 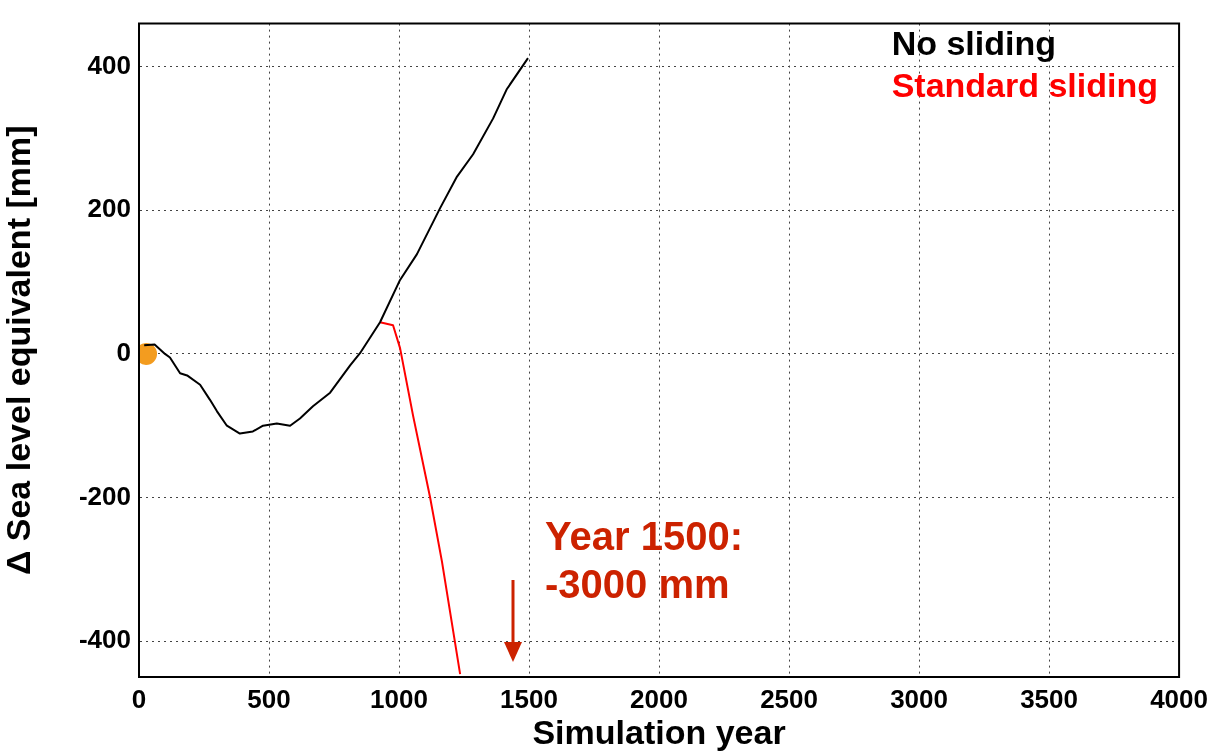 What do you see at coordinates (529, 698) in the screenshot?
I see `x-tick-label: 1500` at bounding box center [529, 698].